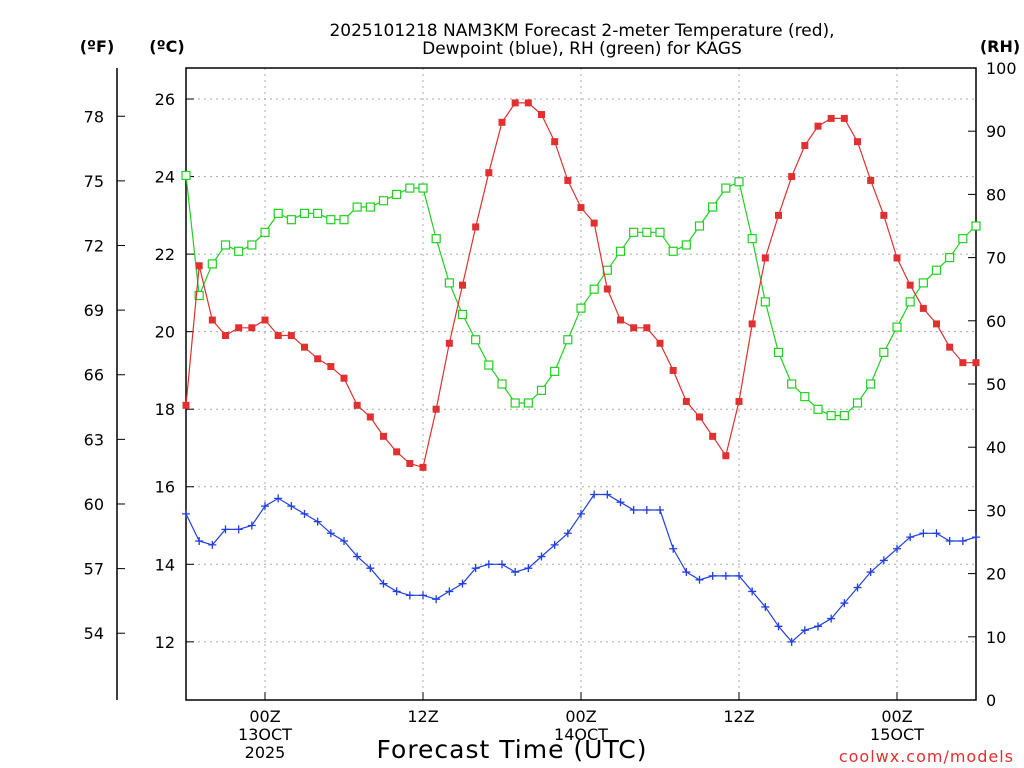 The image size is (1024, 768). Describe the element at coordinates (996, 384) in the screenshot. I see `rh-tick-label: 50` at that location.